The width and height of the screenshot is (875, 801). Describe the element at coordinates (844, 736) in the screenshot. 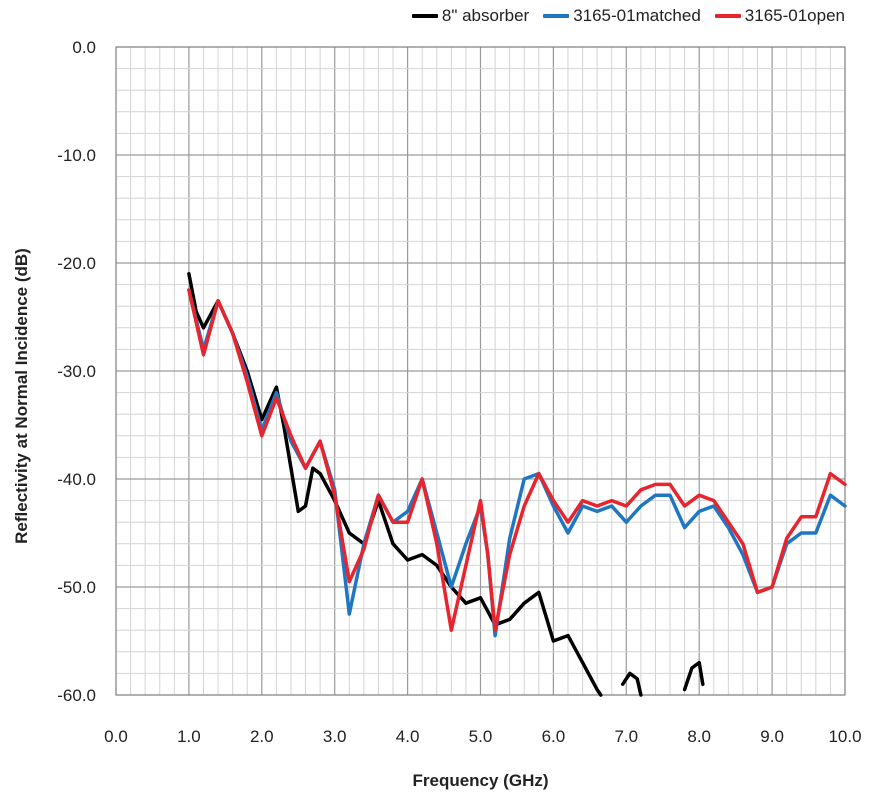

I see `x-tick-label: 10.0` at that location.